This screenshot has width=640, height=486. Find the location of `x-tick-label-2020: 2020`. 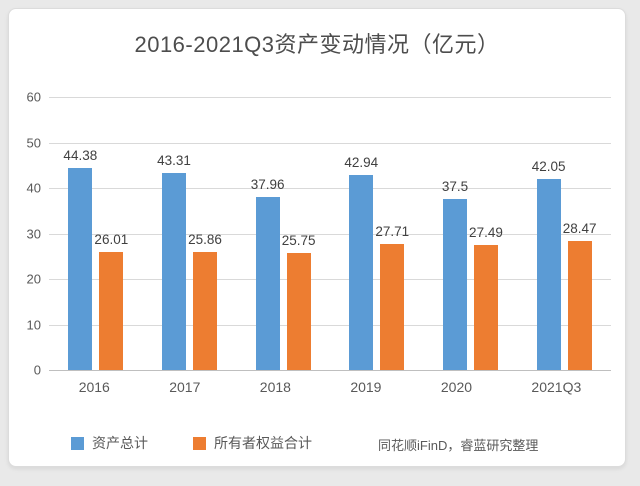

x-tick-label-2020: 2020 is located at coordinates (456, 387).